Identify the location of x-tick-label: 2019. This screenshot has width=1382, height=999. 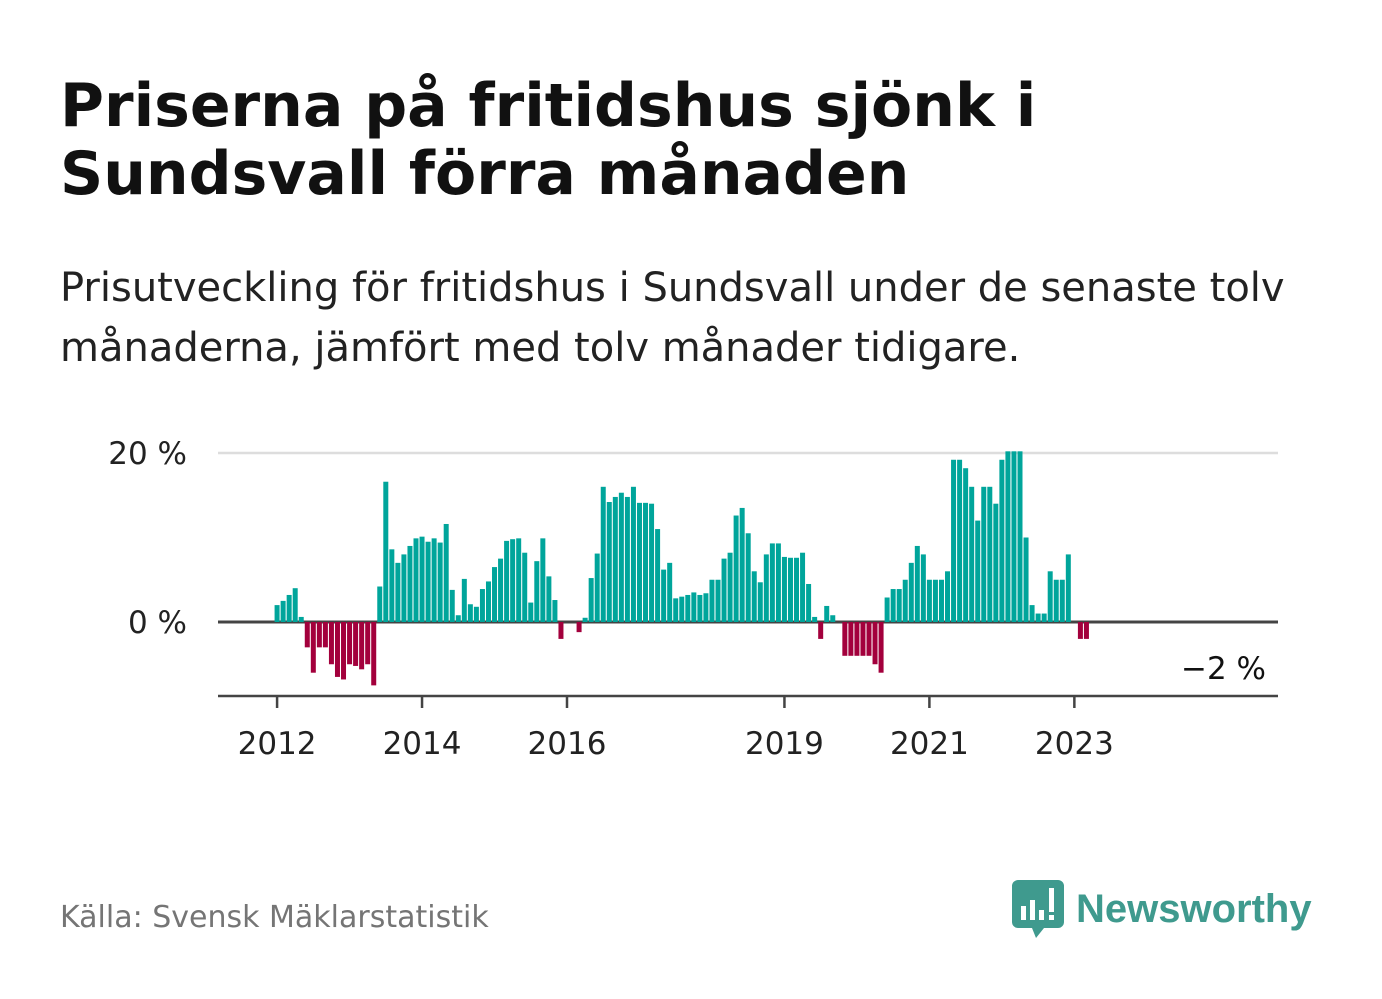
(784, 744).